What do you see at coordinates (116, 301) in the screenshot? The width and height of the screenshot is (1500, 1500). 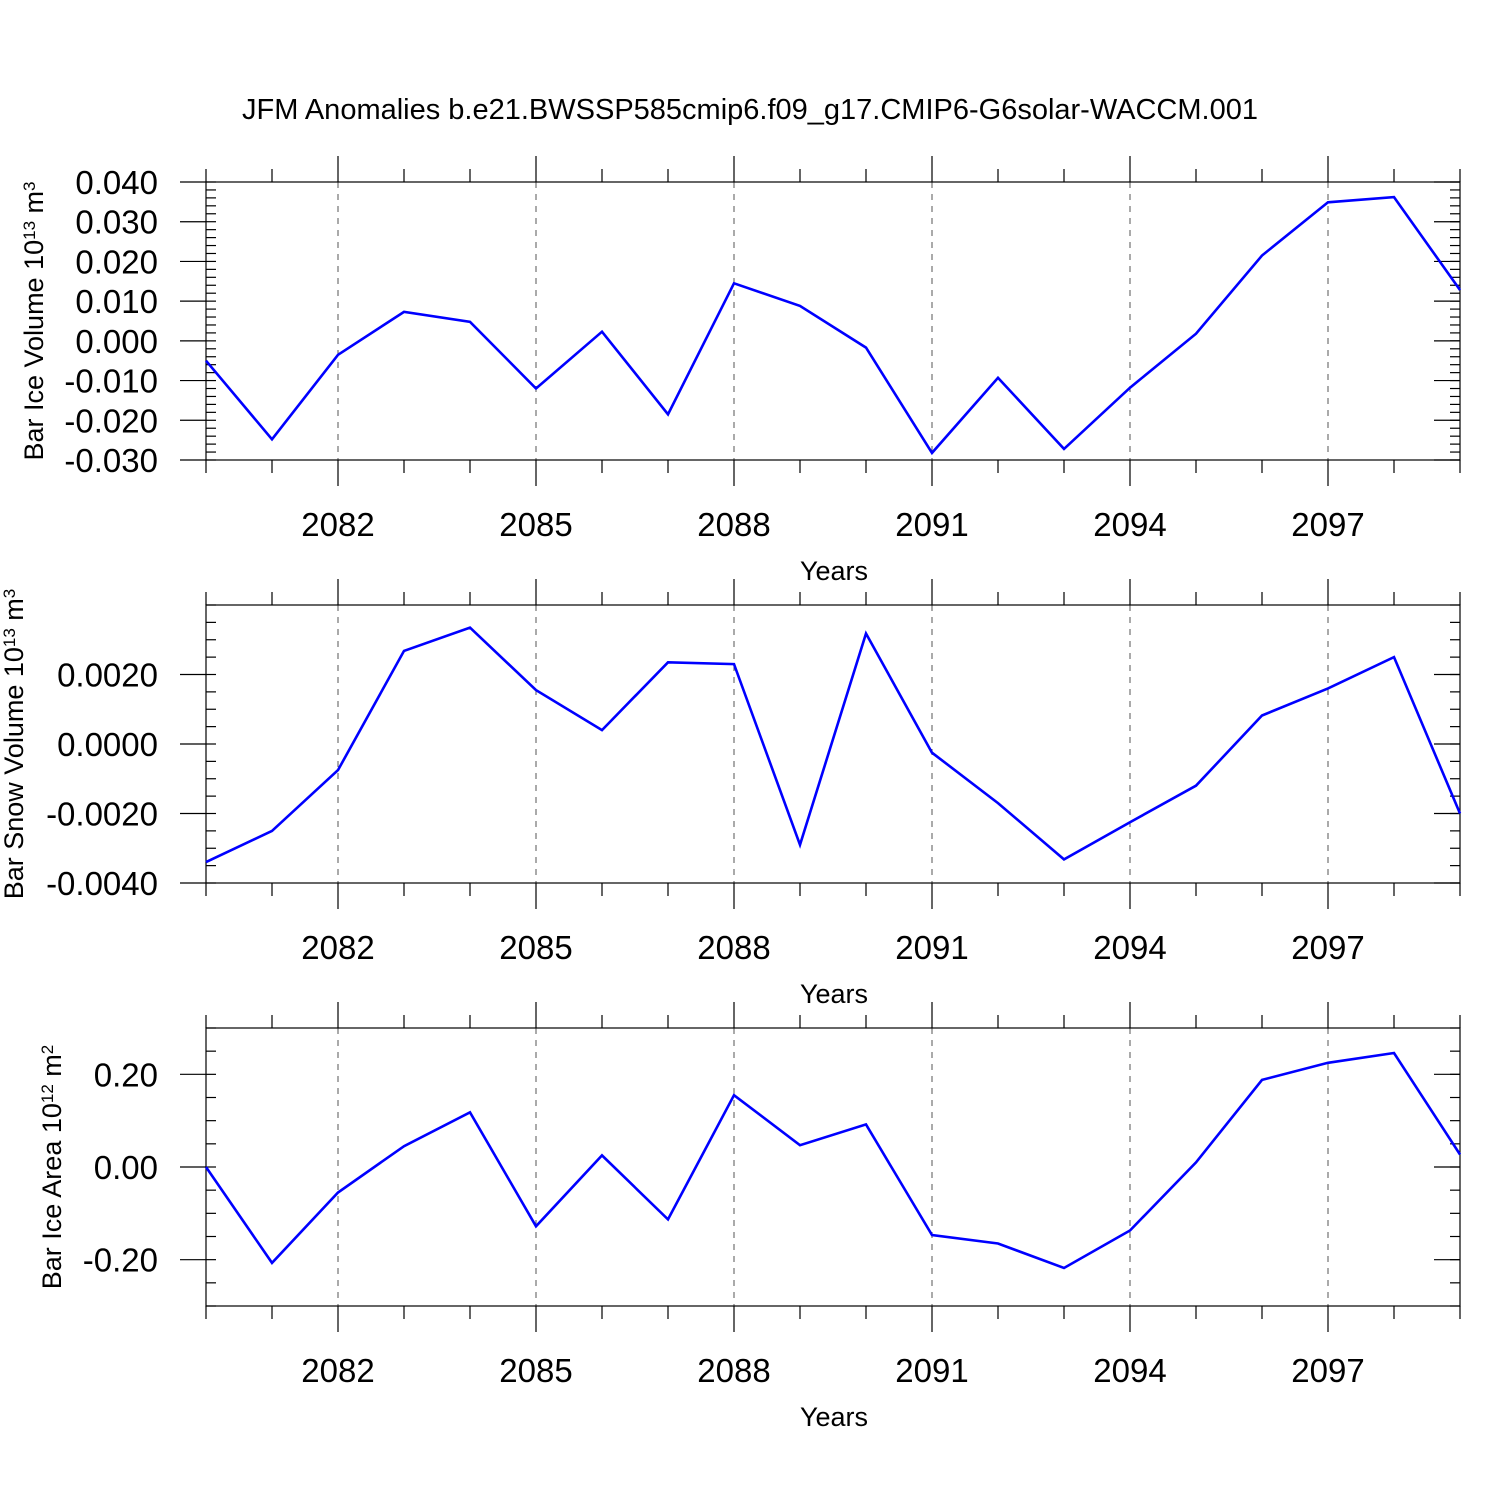 I see `y-tick-label: 0.010` at bounding box center [116, 301].